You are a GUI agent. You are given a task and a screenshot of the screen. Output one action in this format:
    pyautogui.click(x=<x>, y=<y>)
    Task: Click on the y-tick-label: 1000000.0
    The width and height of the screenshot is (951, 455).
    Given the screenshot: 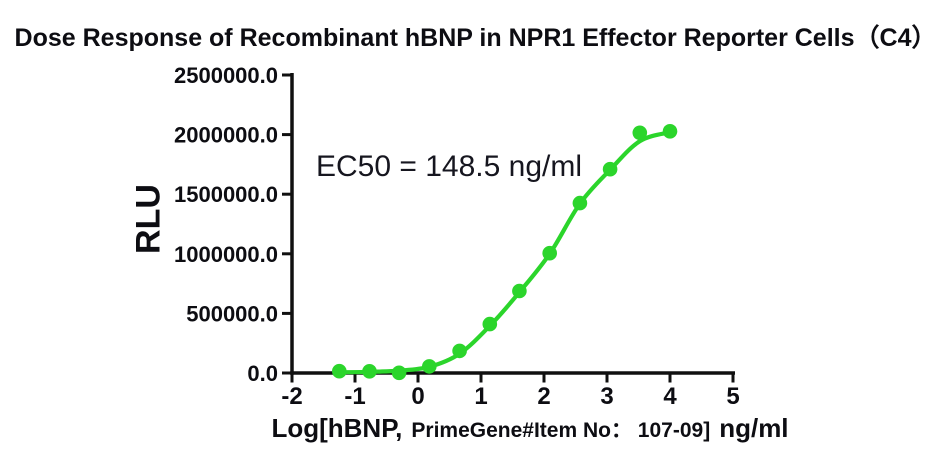 What is the action you would take?
    pyautogui.click(x=226, y=254)
    